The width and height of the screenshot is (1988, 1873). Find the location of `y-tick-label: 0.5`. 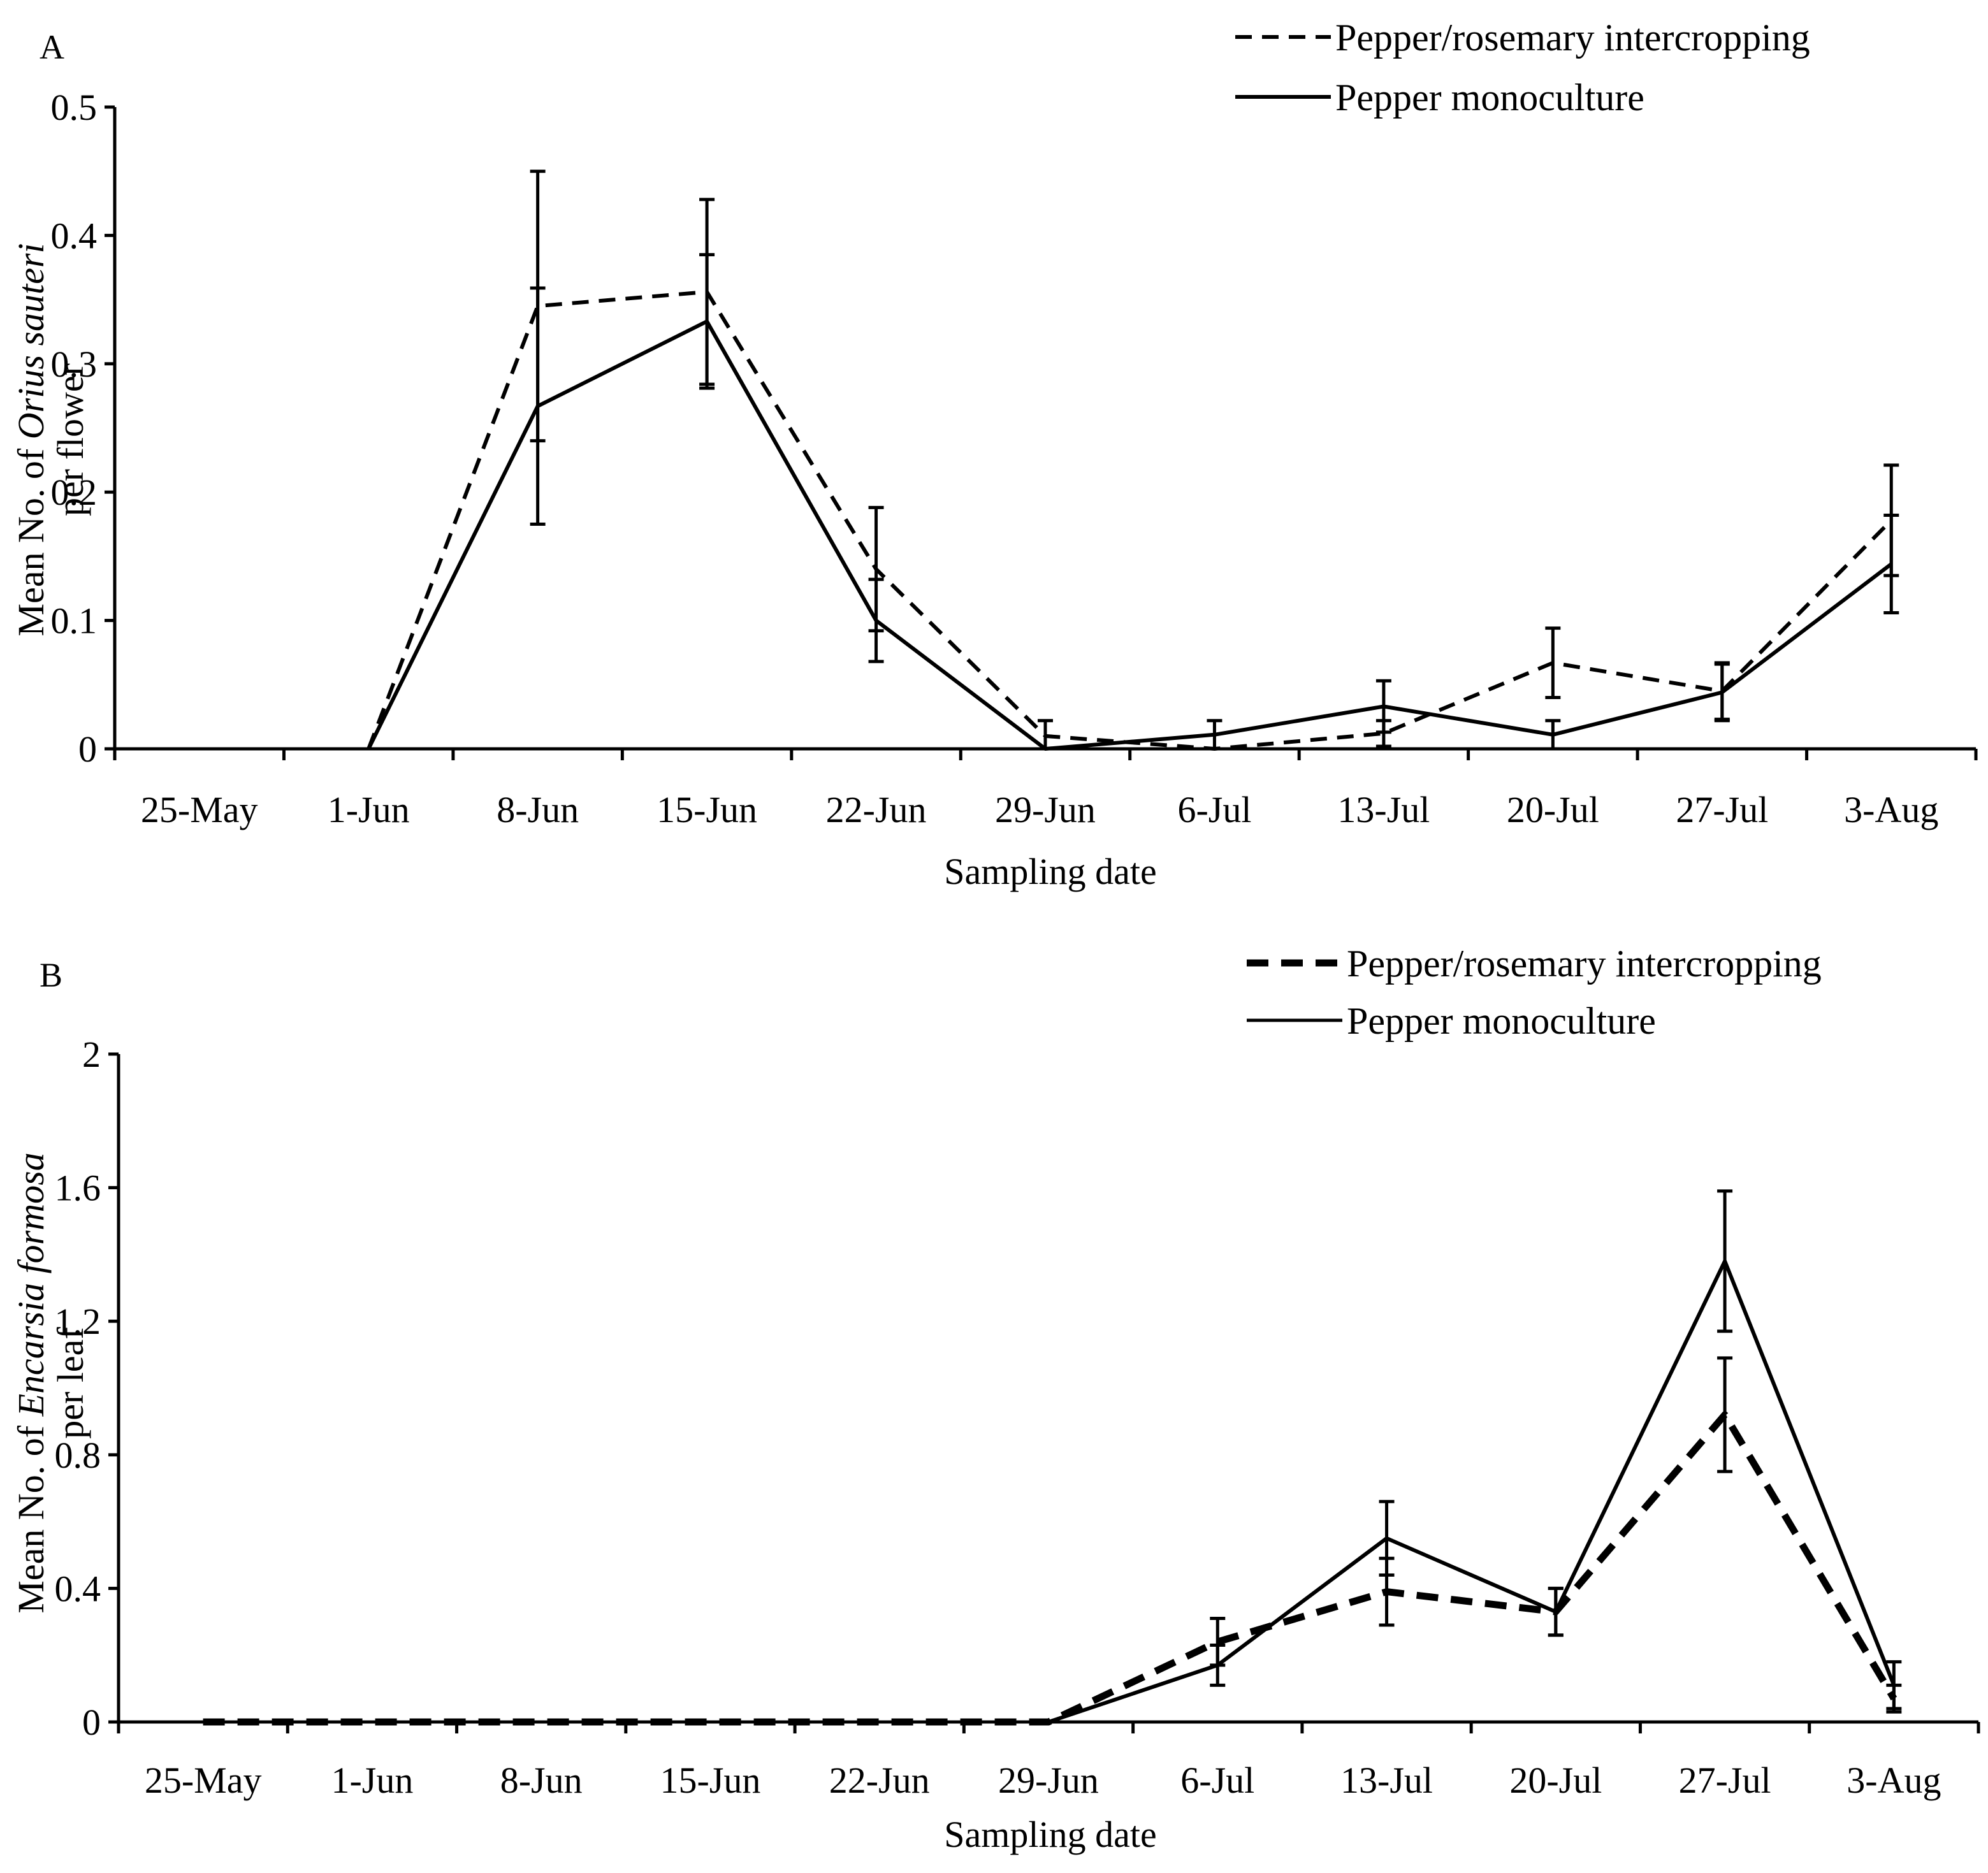

y-tick-label: 0.5 is located at coordinates (74, 107).